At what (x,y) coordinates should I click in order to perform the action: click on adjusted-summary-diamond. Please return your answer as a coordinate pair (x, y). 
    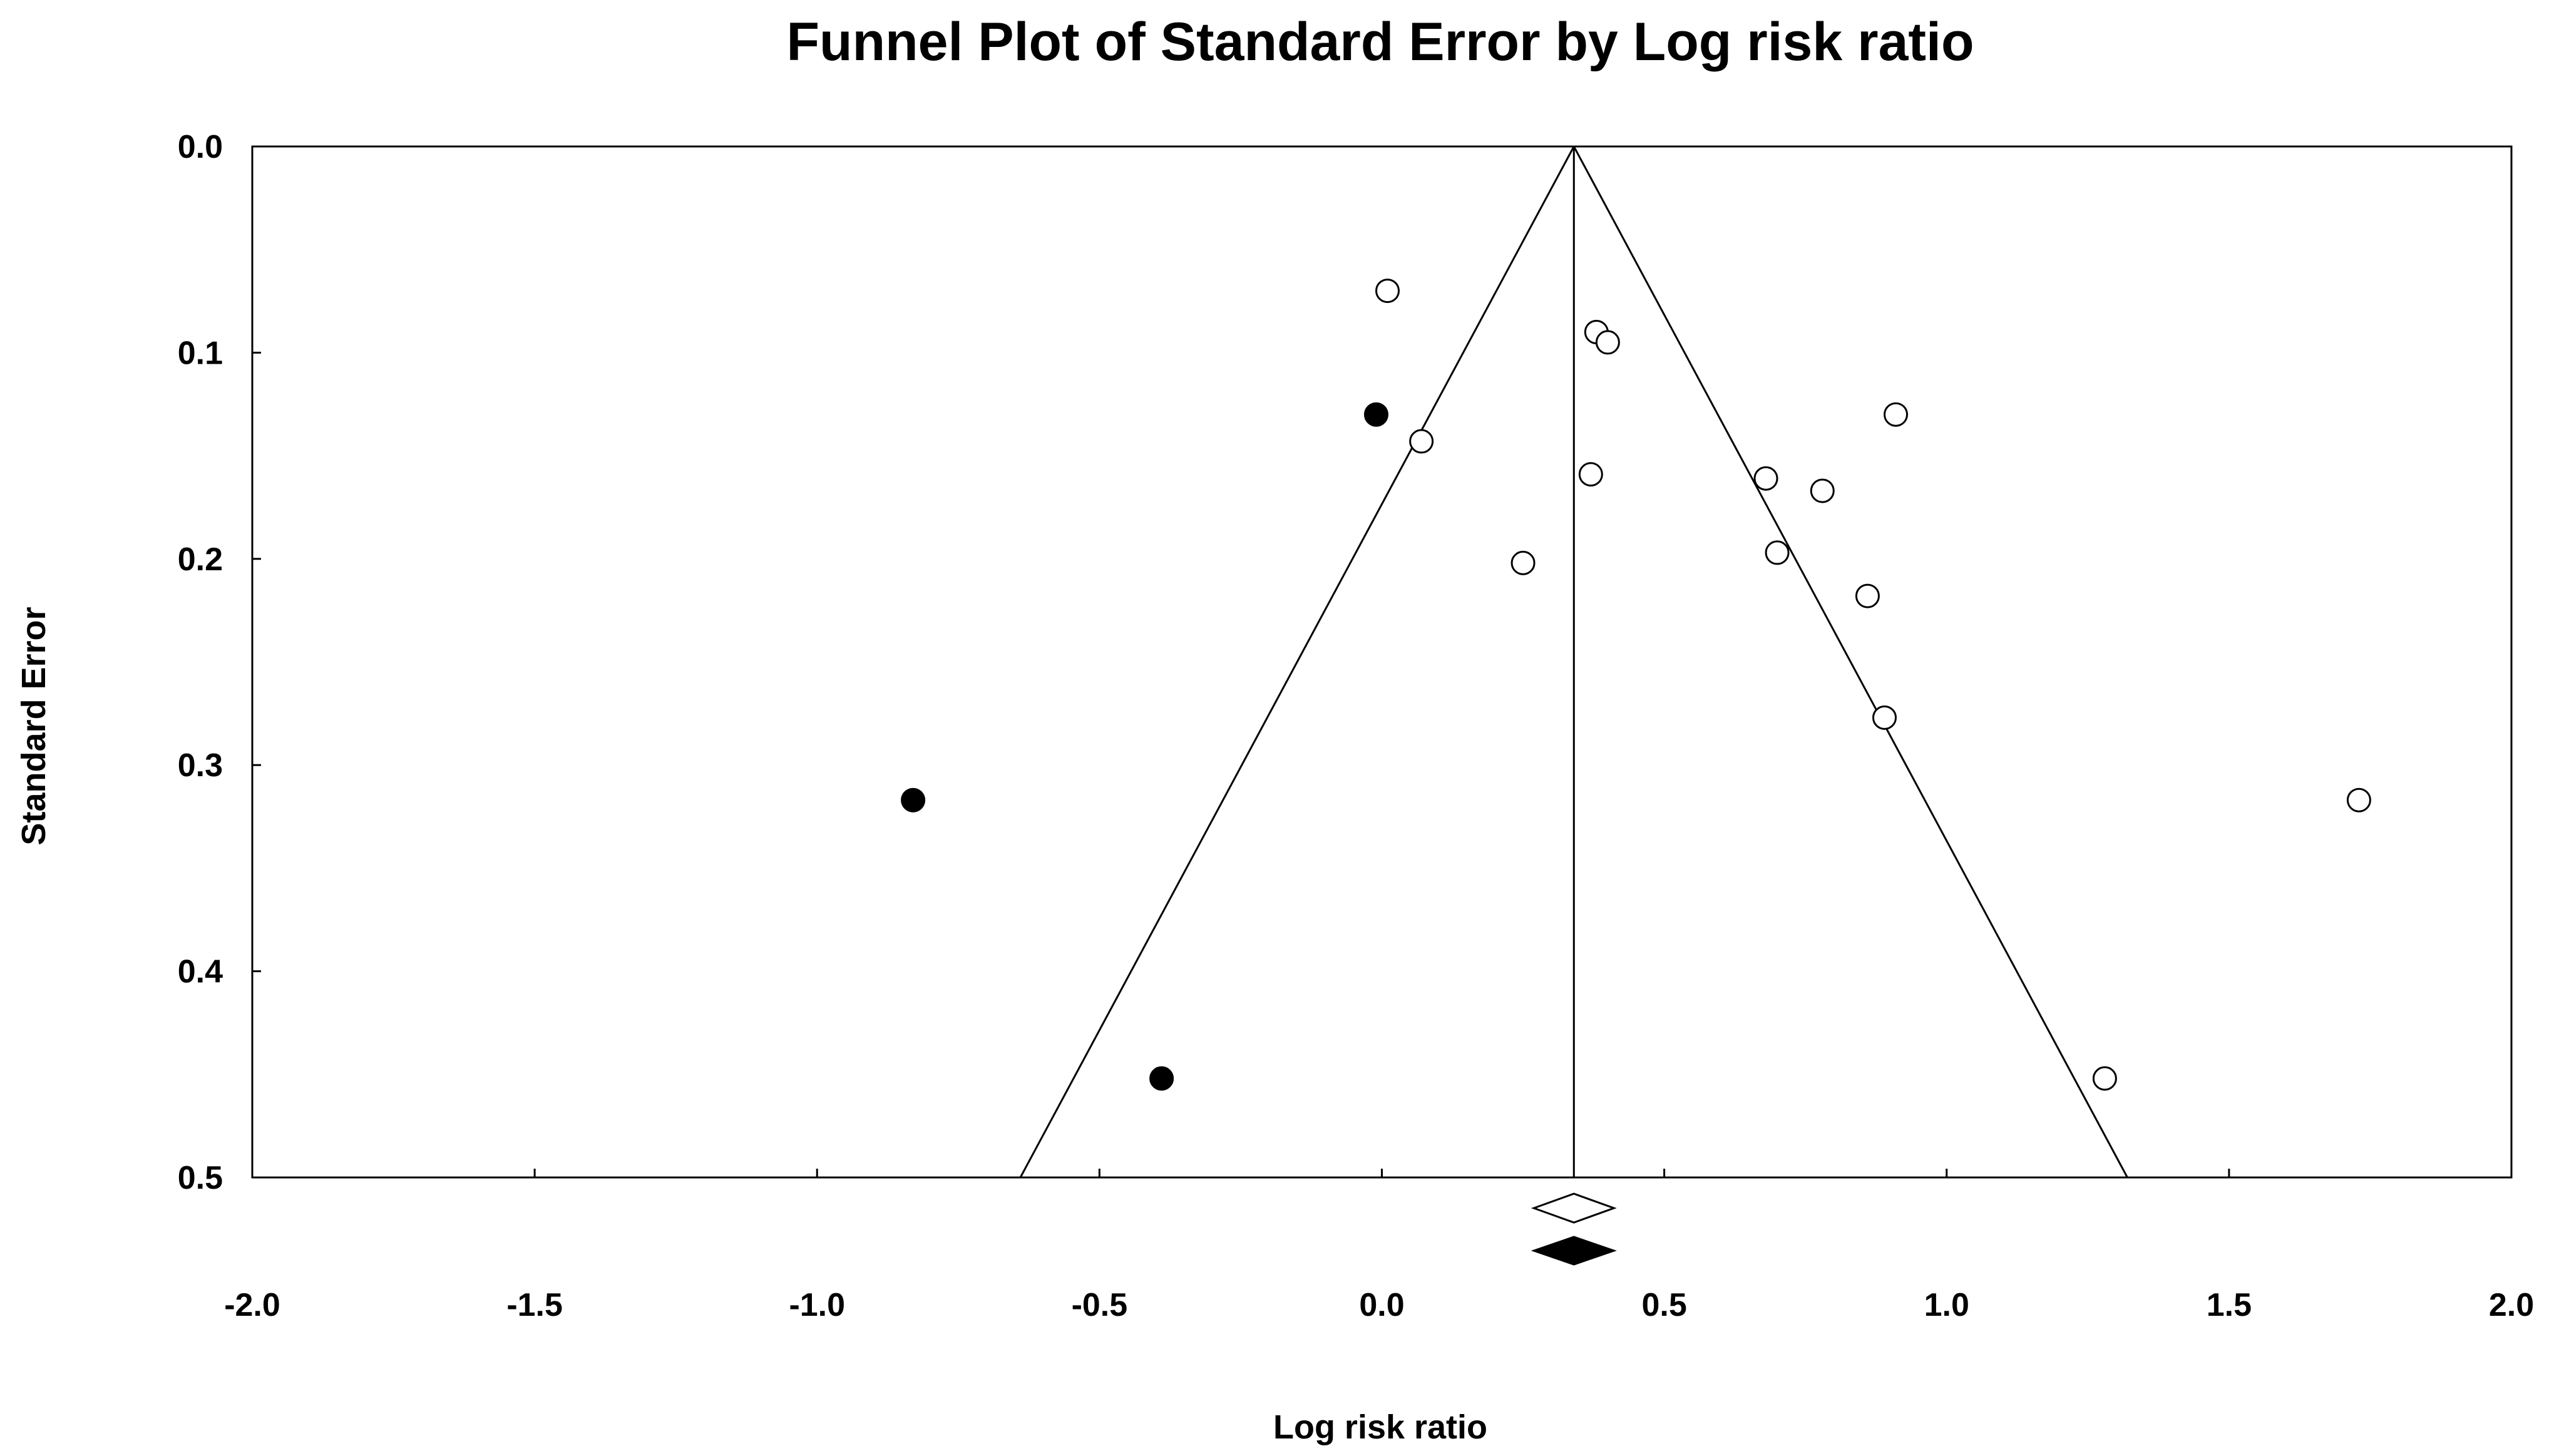
    Looking at the image, I should click on (1574, 1251).